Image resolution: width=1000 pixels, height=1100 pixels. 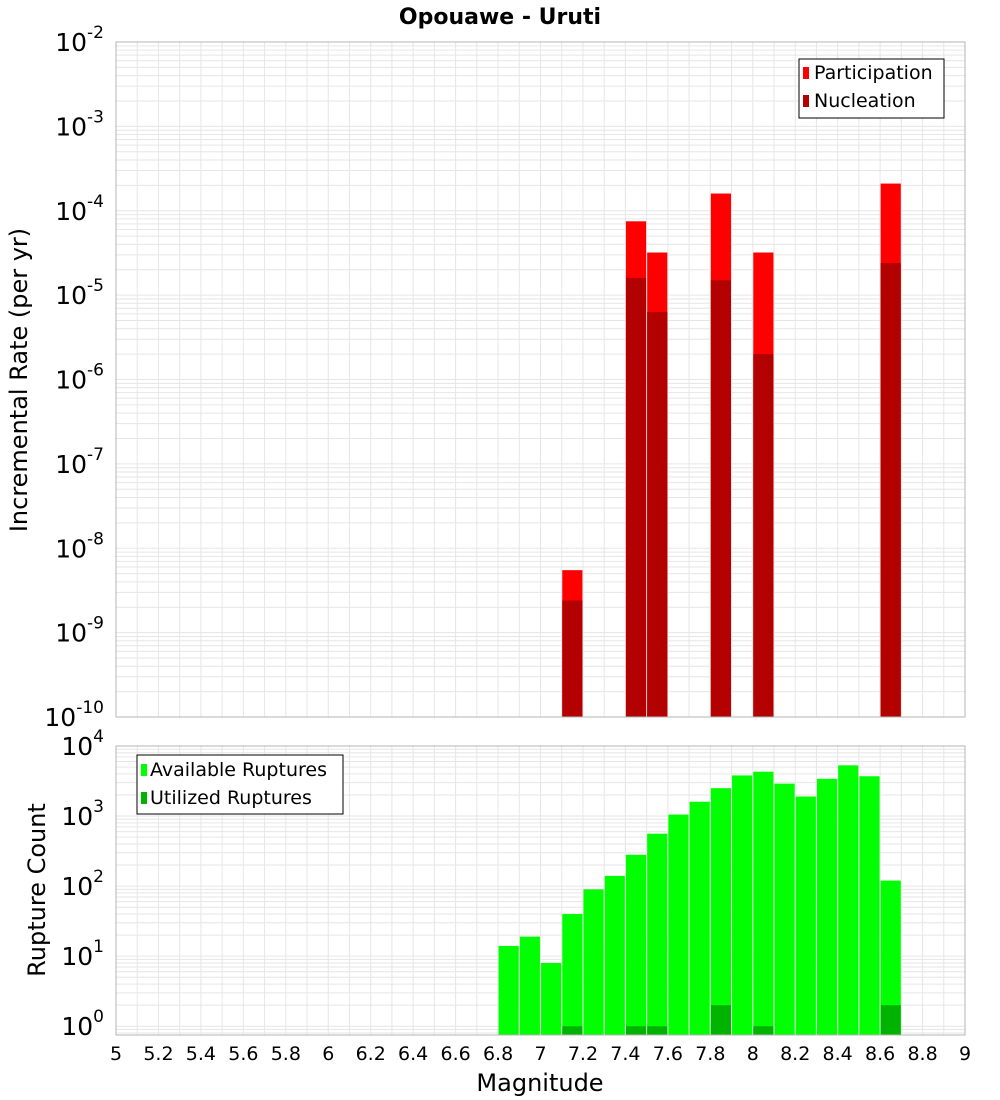 I want to click on count-y-tick-labels: 10⁴ 10³ 10² 10¹ 10⁰, so click(x=82, y=884).